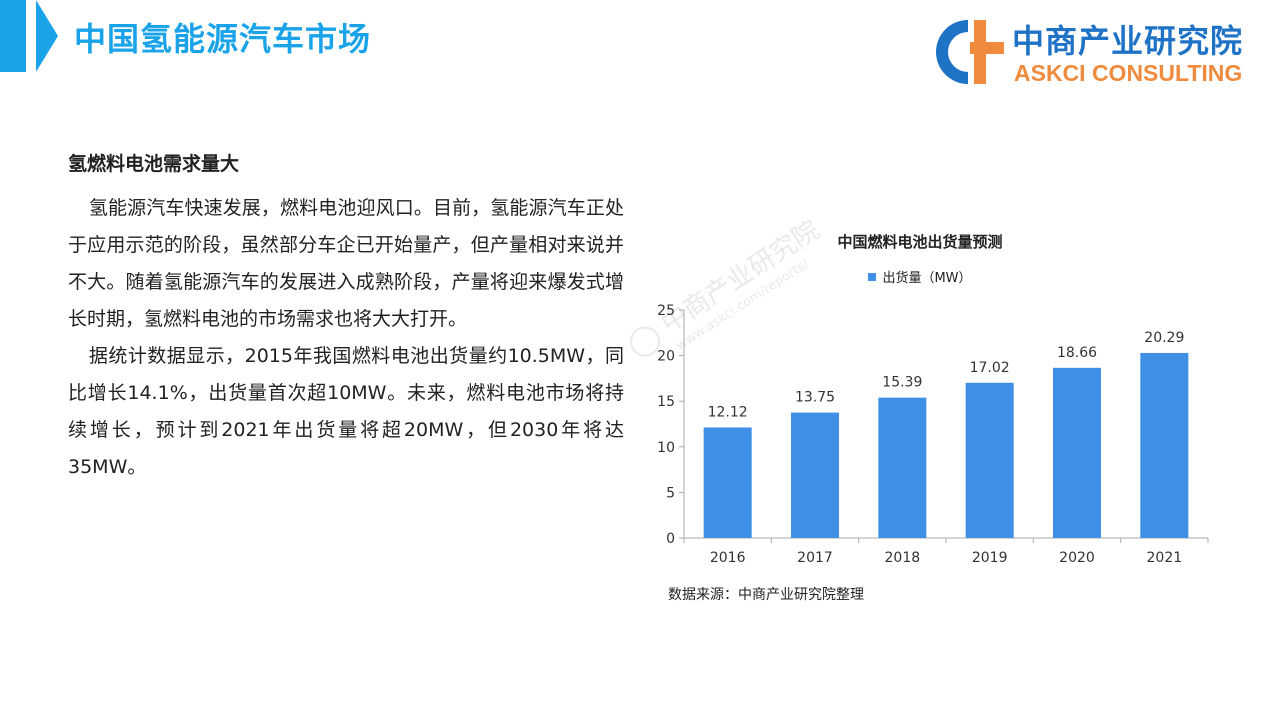 This screenshot has height=726, width=1278. Describe the element at coordinates (872, 277) in the screenshot. I see `legend-swatch` at that location.